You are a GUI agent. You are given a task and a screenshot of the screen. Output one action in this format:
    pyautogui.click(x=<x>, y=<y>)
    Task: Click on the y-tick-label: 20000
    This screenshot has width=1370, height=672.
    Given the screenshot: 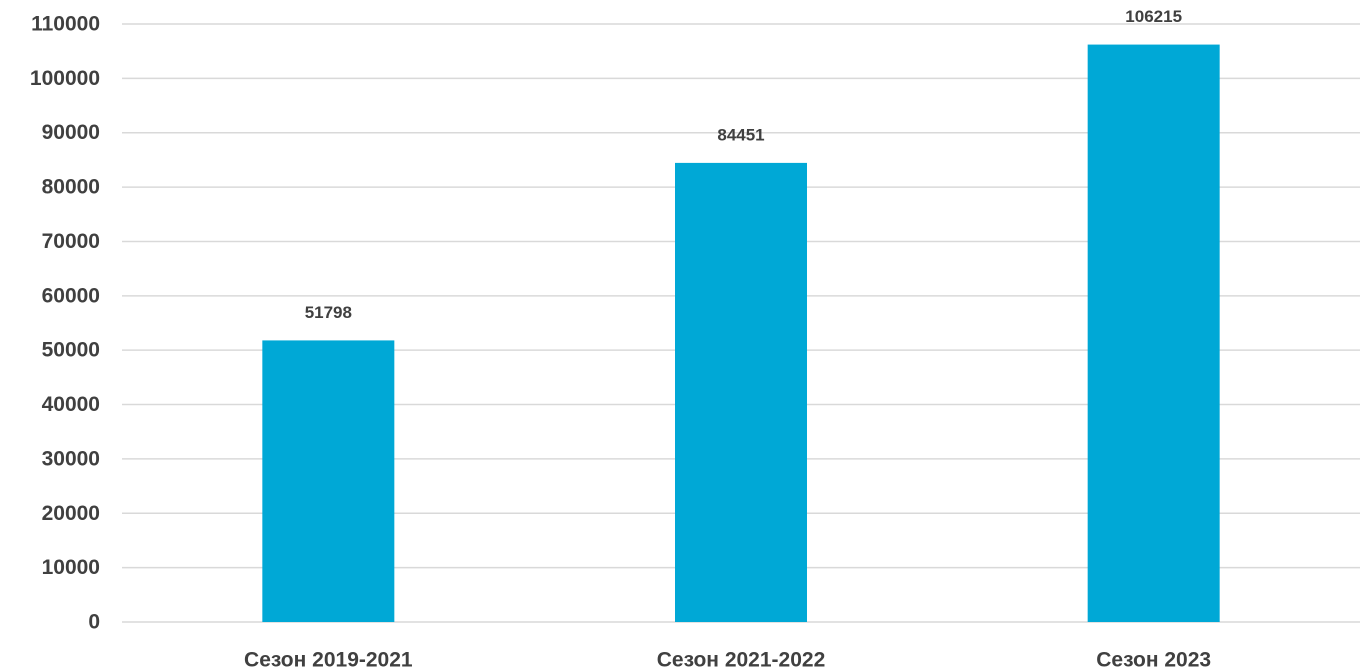 What is the action you would take?
    pyautogui.click(x=71, y=513)
    